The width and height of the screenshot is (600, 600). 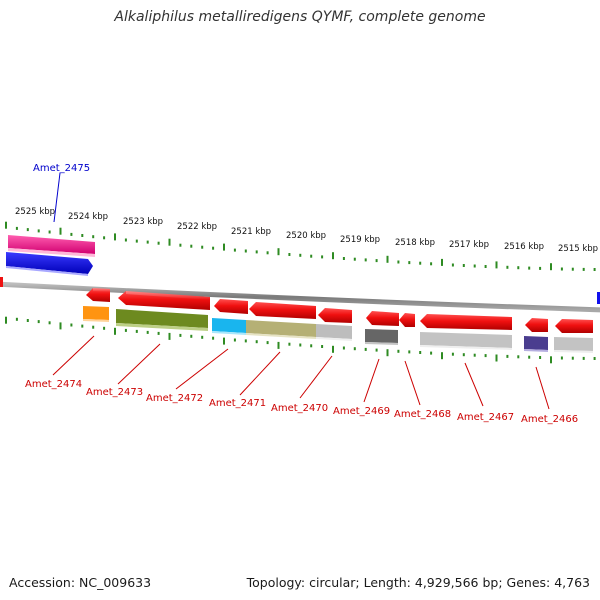 I want to click on scale-label: 2520 kbp, so click(x=306, y=236).